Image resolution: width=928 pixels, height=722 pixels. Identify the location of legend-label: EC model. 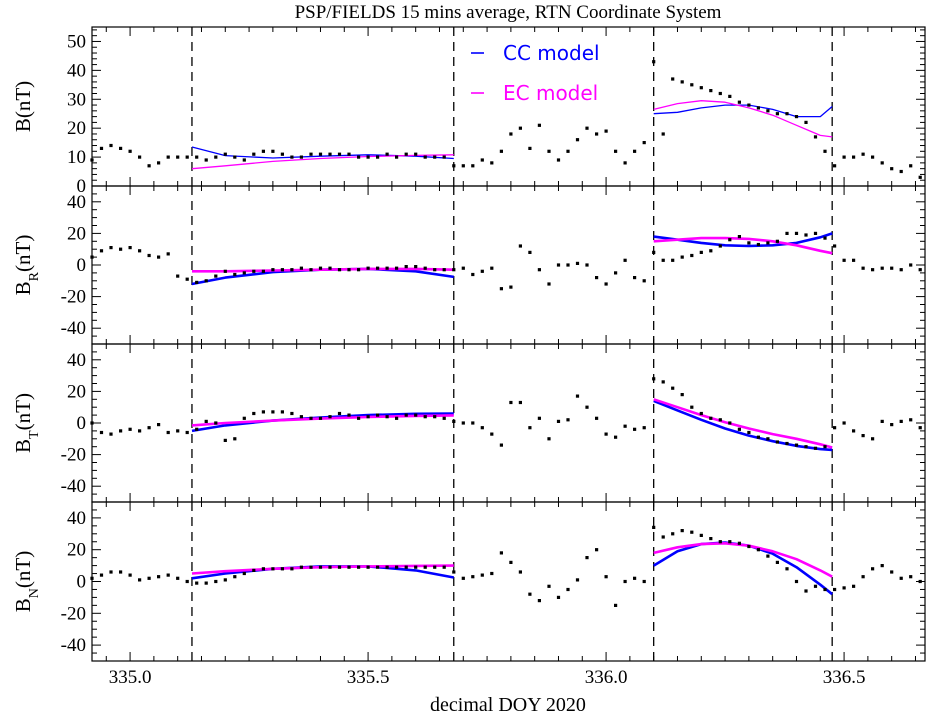
(550, 93).